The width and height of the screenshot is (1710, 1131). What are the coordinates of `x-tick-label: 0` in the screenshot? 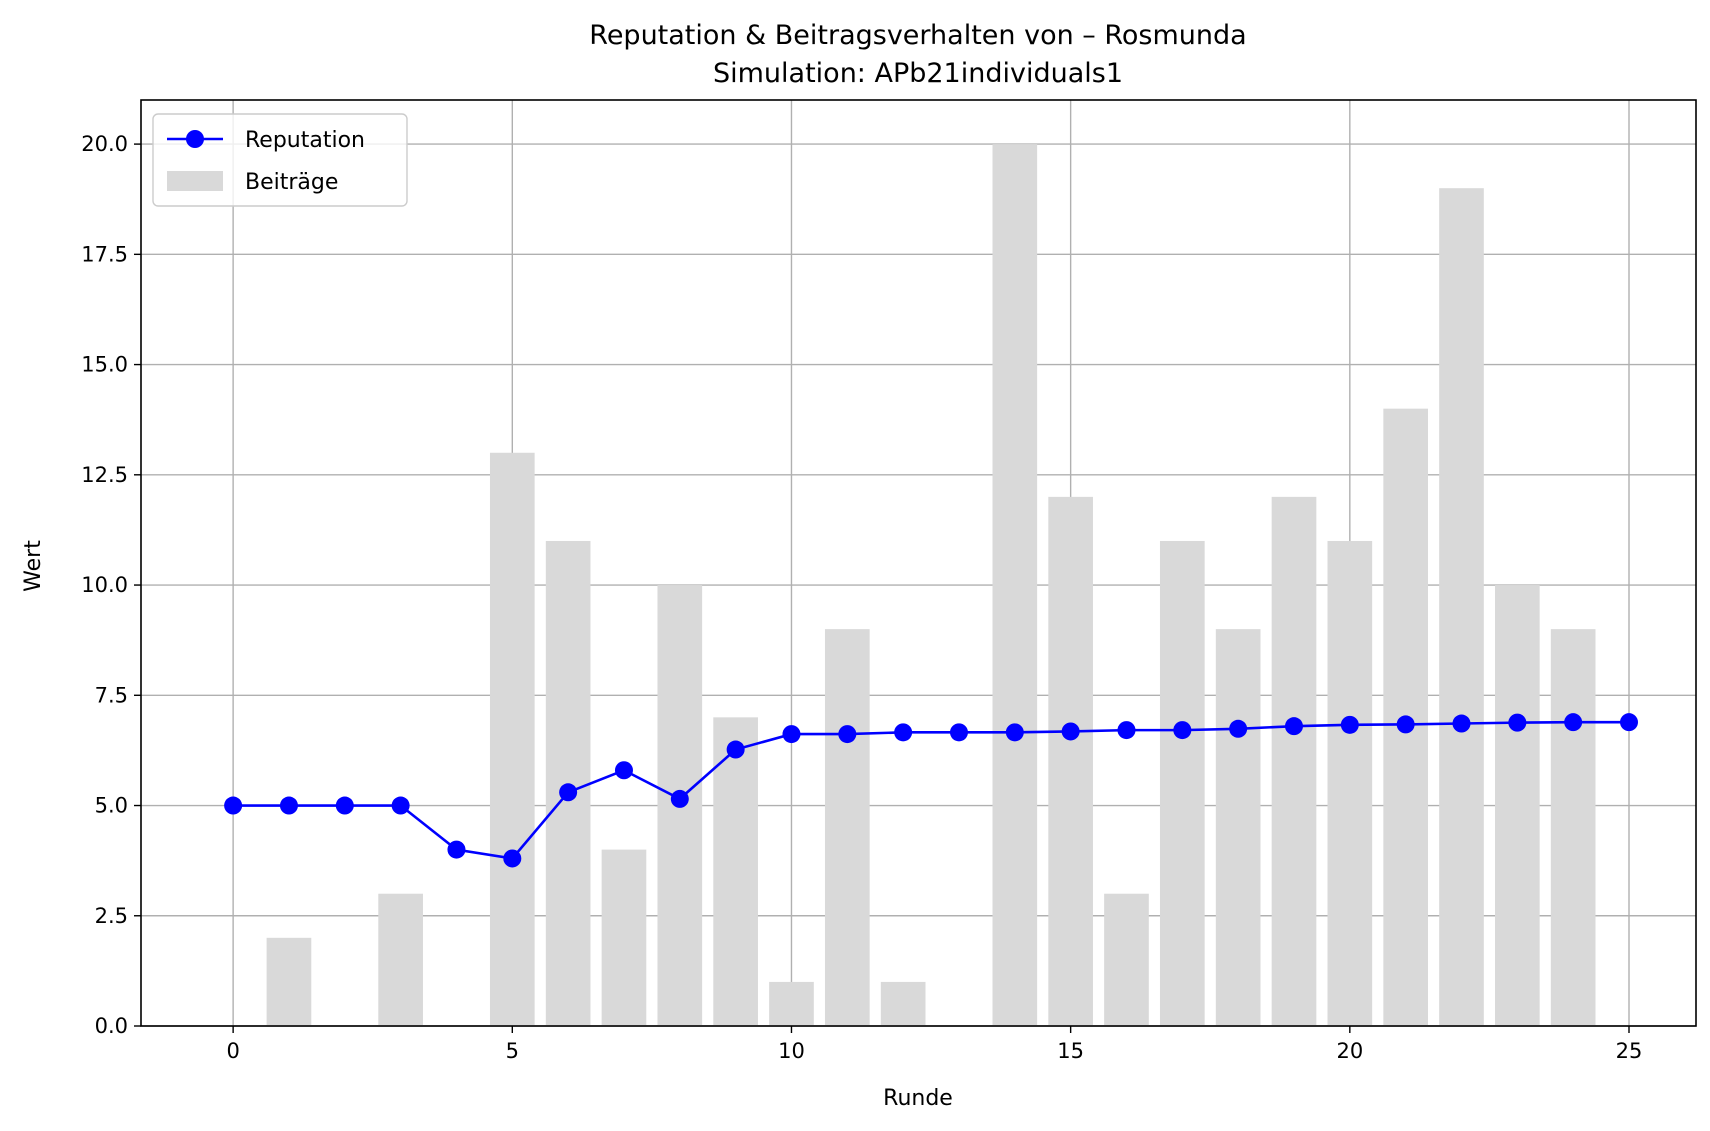 It's located at (232, 1051).